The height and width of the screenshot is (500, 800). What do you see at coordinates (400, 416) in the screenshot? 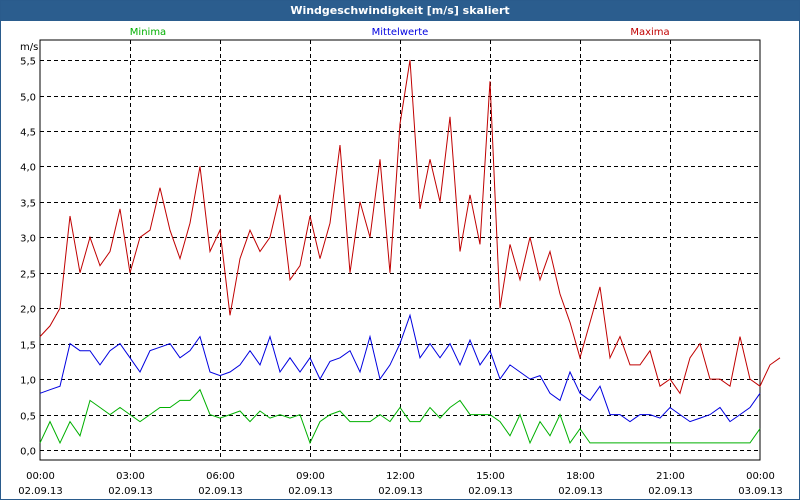
I see `series-line-minima` at bounding box center [400, 416].